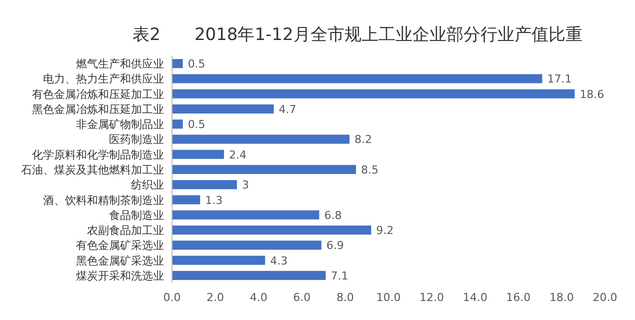  I want to click on x-tick-label: 8.0, so click(345, 297).